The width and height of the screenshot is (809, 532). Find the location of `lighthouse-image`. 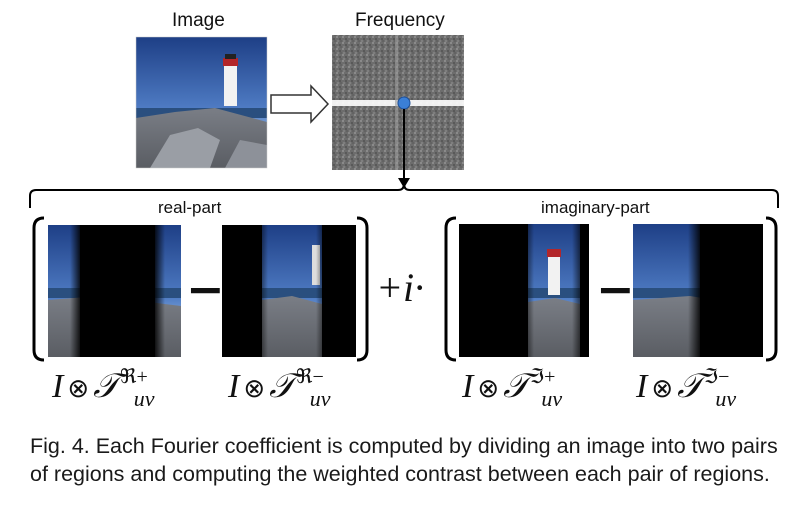

lighthouse-image is located at coordinates (201, 102).